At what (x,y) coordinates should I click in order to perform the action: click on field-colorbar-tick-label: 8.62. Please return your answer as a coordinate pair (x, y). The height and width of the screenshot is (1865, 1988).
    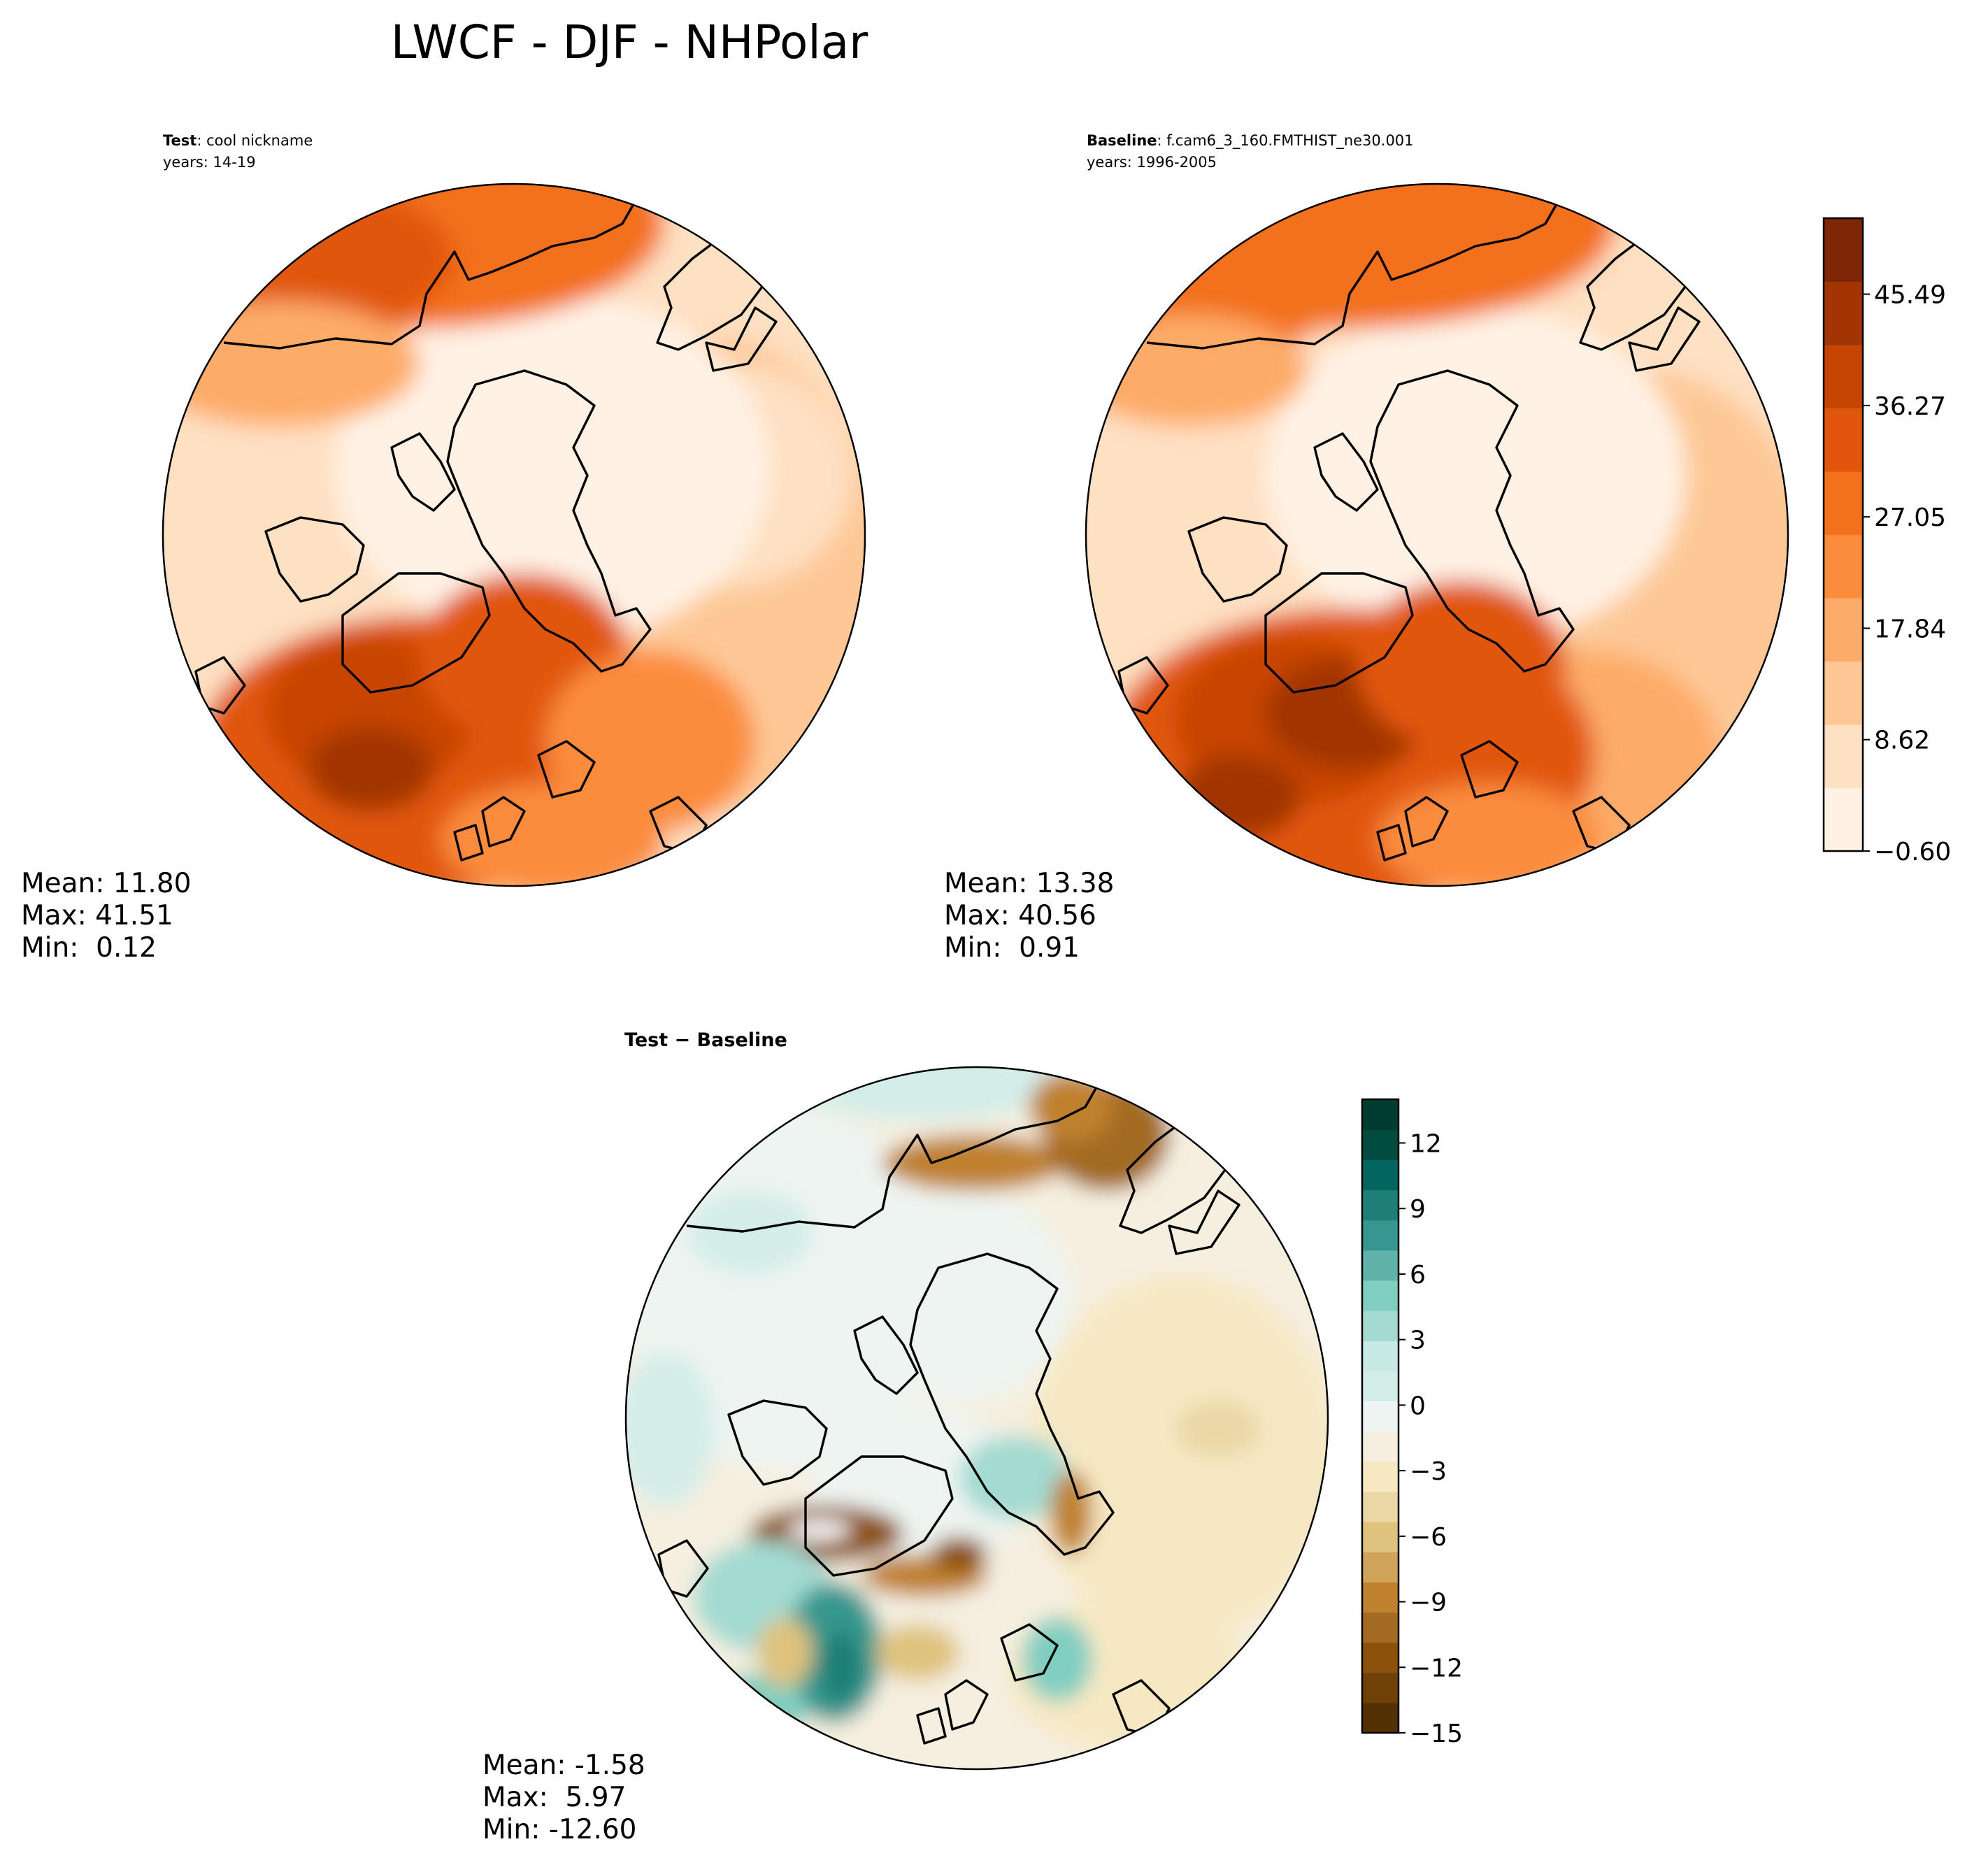
    Looking at the image, I should click on (1902, 741).